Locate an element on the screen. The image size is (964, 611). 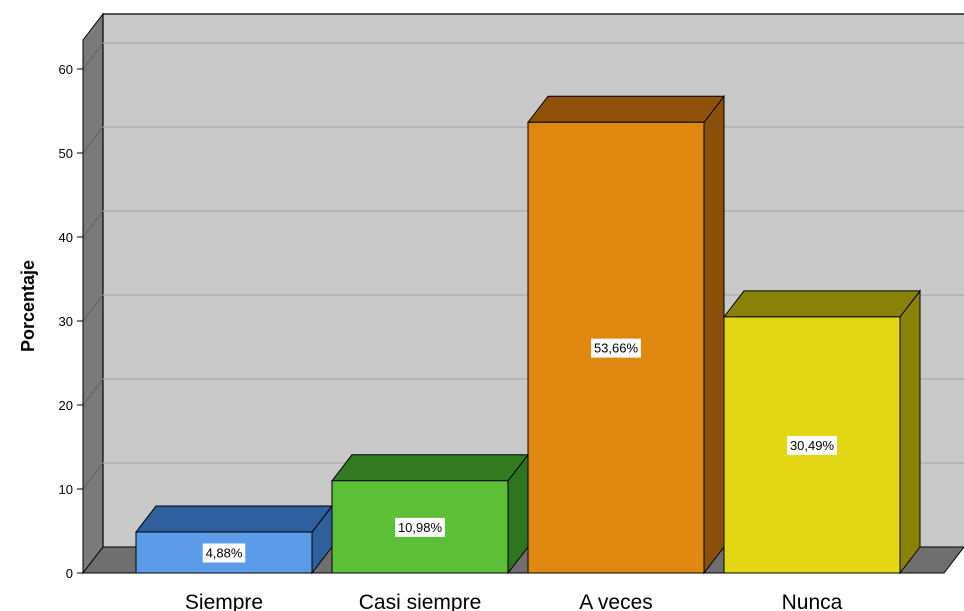
side-wall is located at coordinates (93, 293).